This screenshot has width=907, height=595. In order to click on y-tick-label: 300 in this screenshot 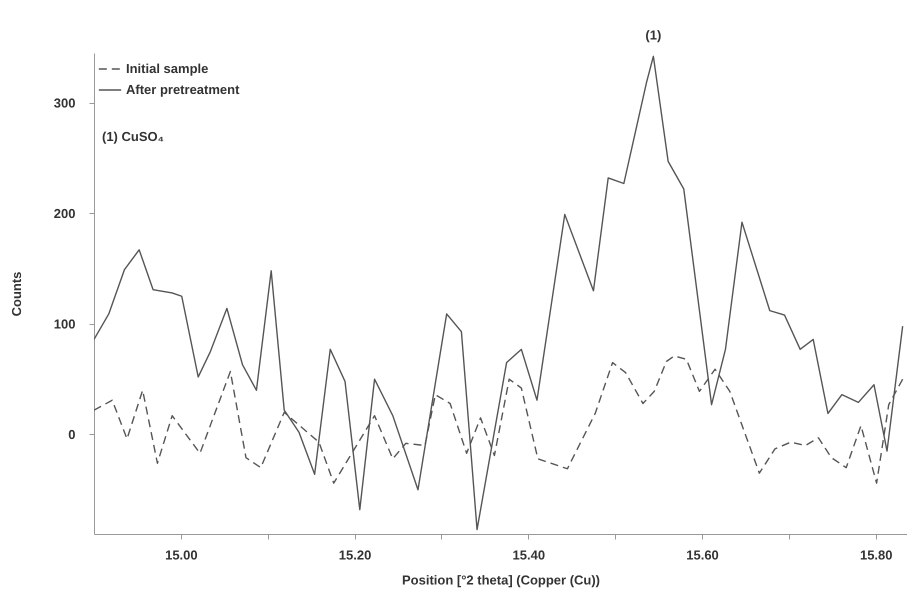, I will do `click(65, 102)`.